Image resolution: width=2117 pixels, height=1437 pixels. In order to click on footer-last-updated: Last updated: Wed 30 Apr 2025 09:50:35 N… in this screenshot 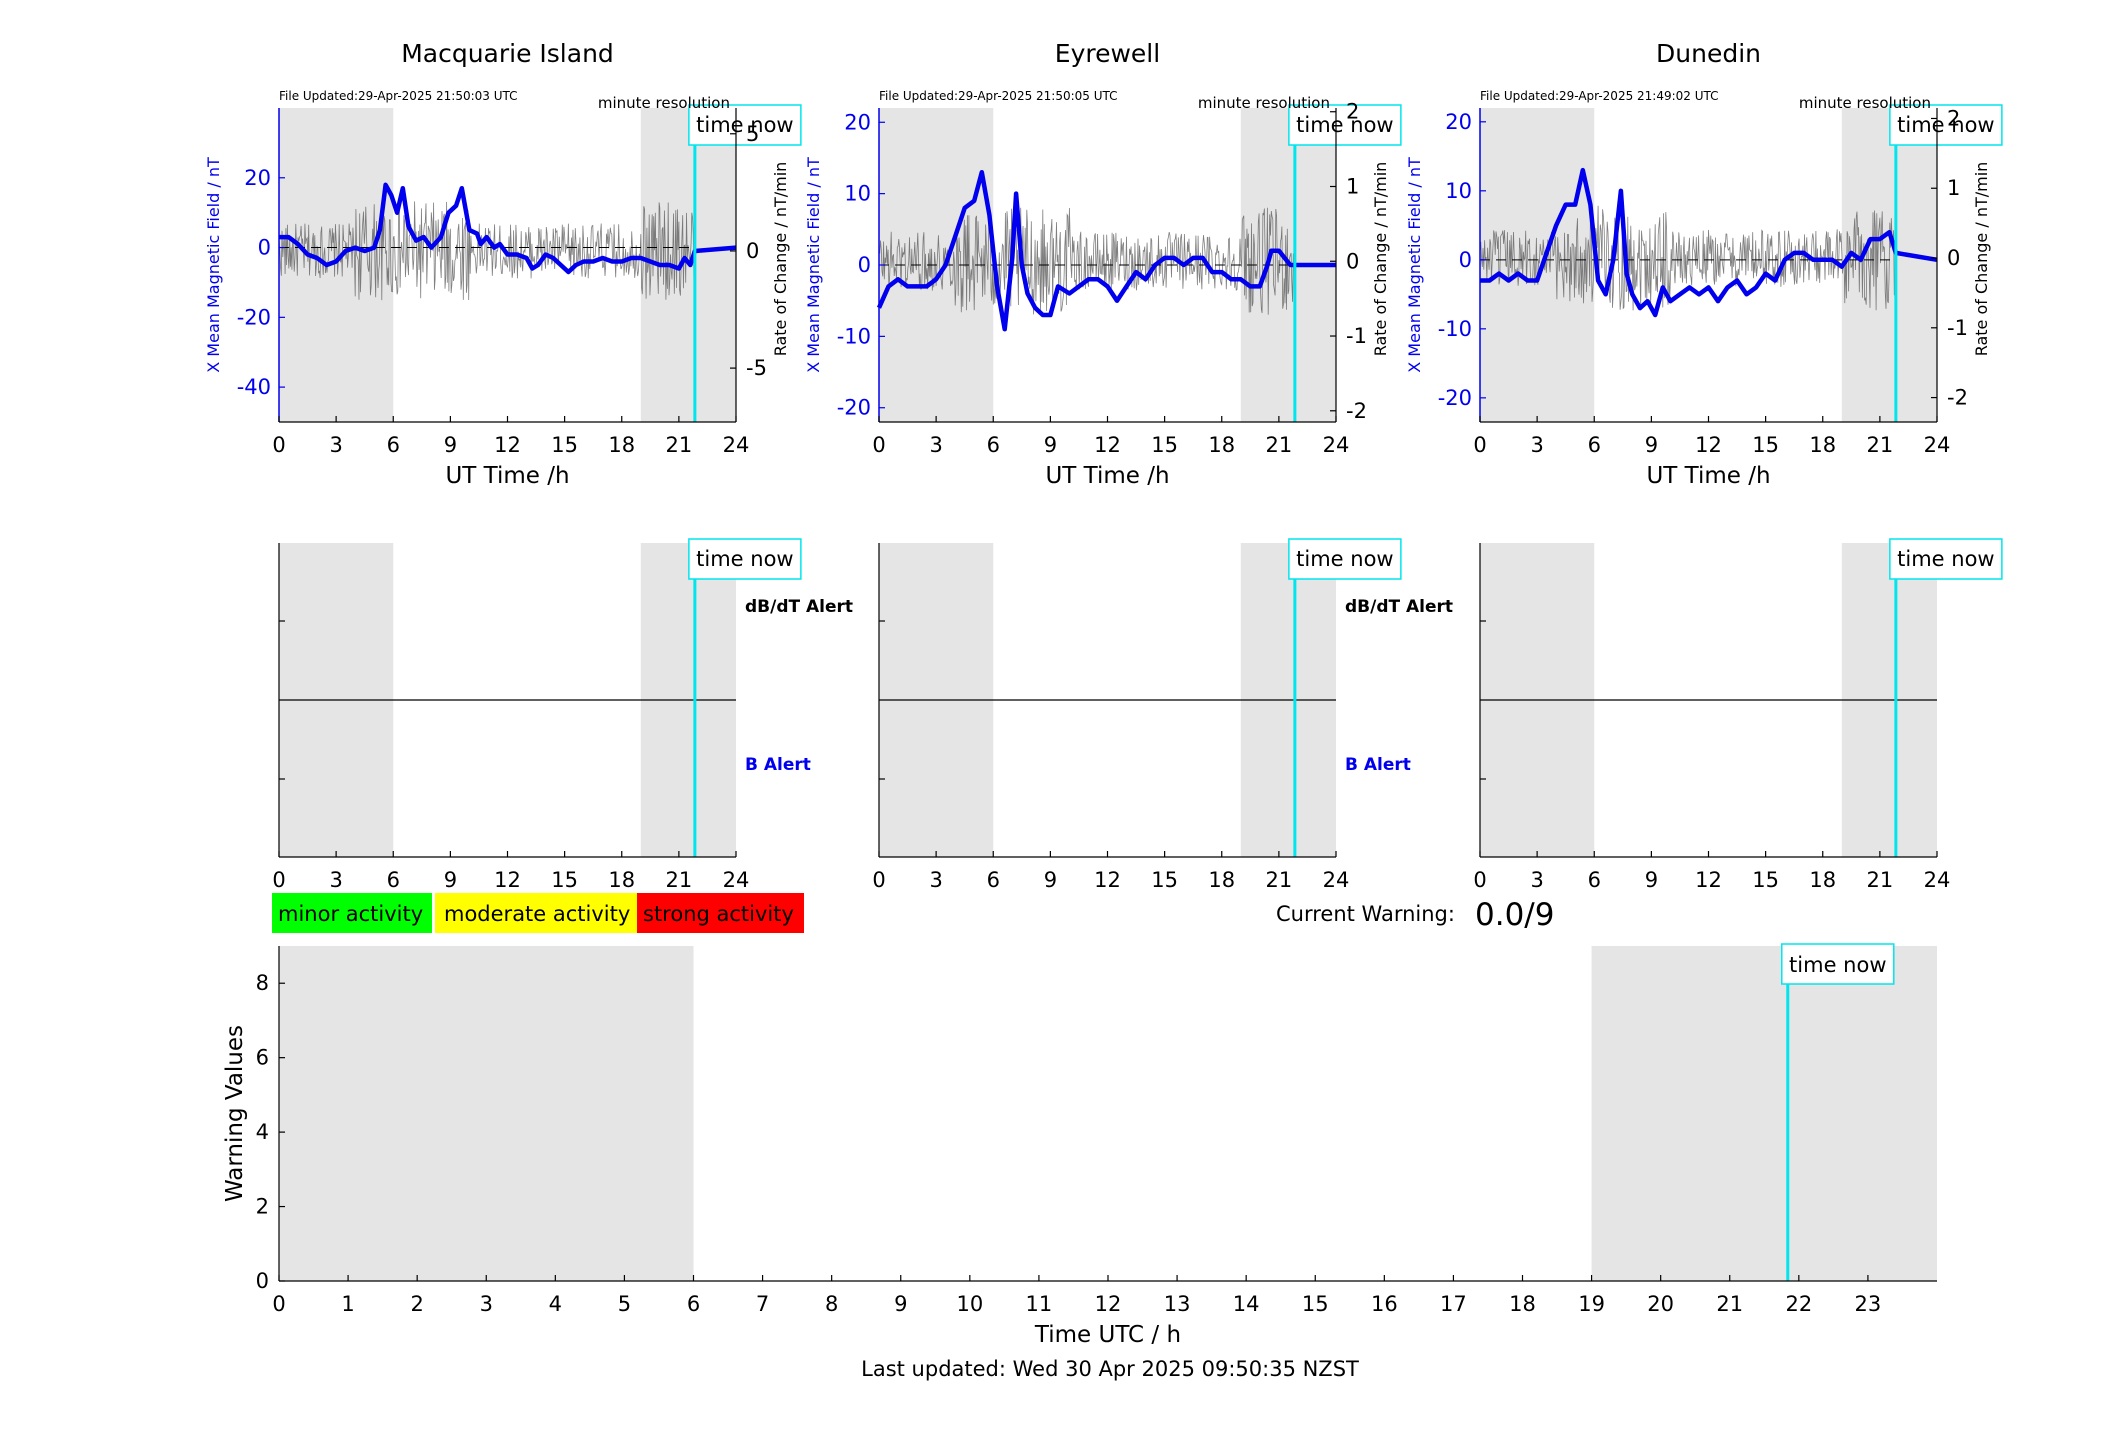, I will do `click(1110, 1369)`.